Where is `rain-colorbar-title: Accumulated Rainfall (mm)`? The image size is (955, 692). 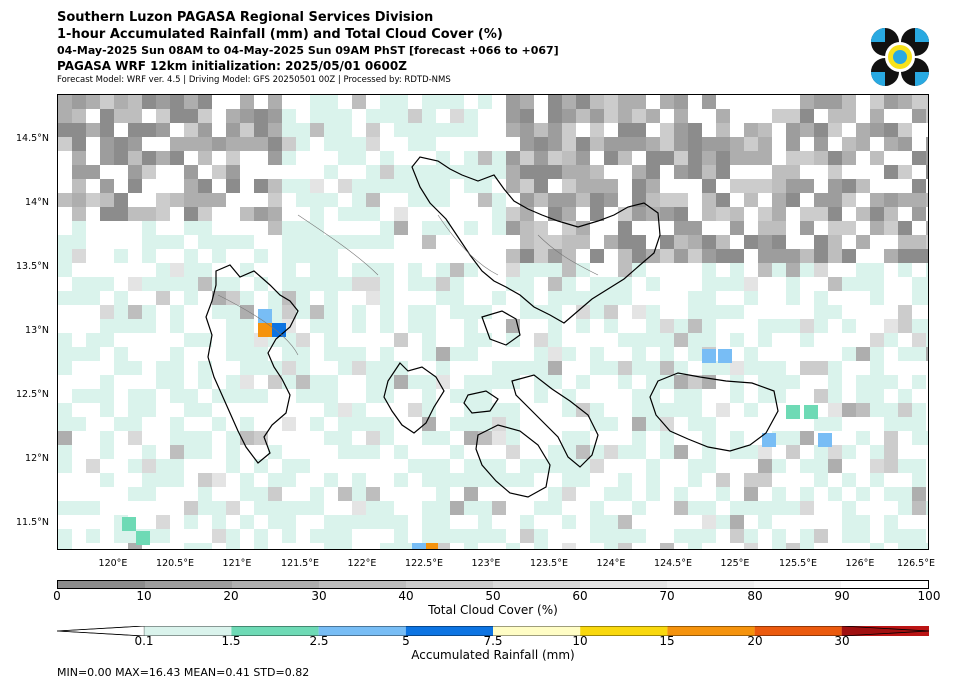
rain-colorbar-title: Accumulated Rainfall (mm) is located at coordinates (493, 655).